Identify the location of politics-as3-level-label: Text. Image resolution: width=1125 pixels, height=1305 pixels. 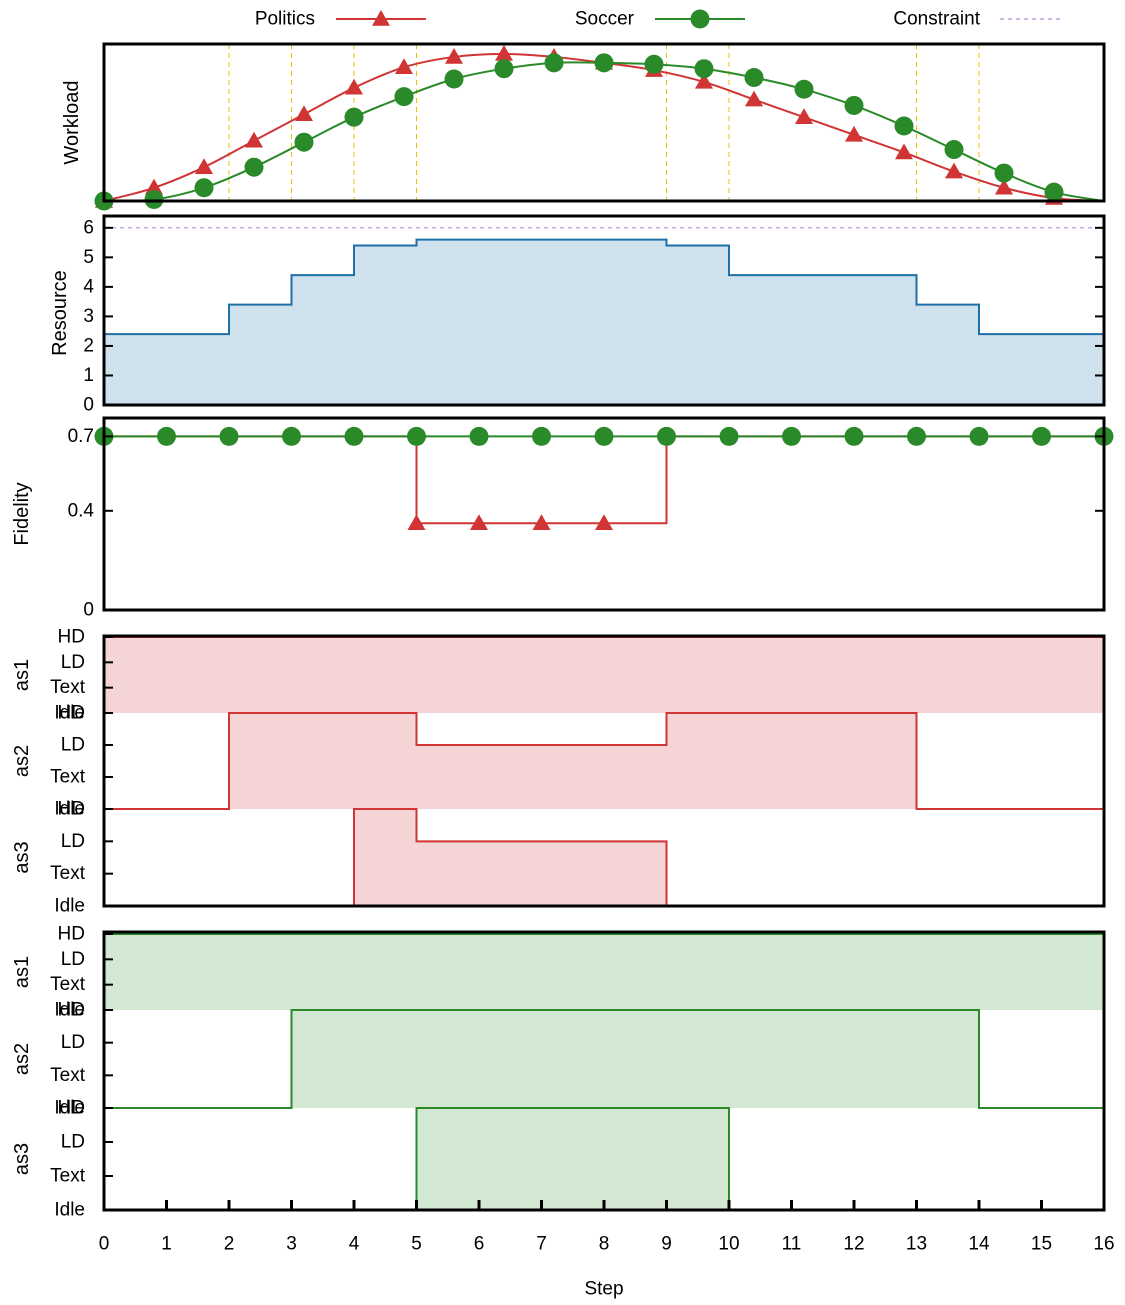
(68, 873).